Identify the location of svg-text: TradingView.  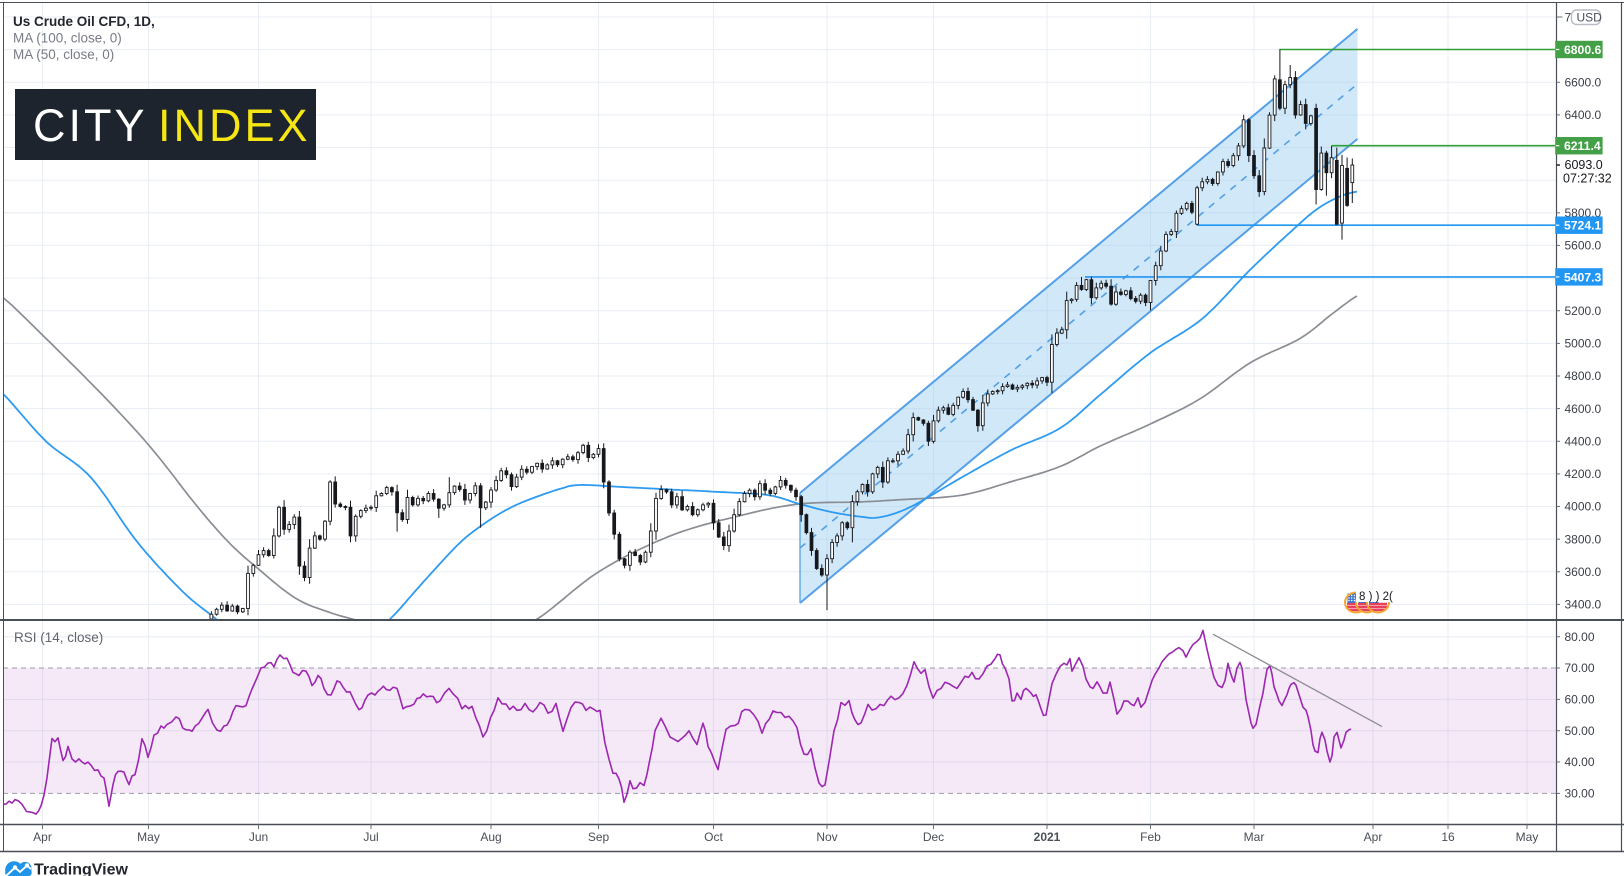
(81, 869).